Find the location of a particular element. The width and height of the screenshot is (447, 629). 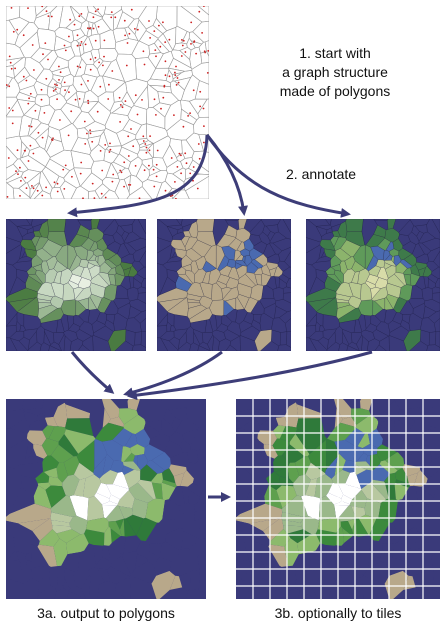

polygon-map-panel is located at coordinates (106, 499).